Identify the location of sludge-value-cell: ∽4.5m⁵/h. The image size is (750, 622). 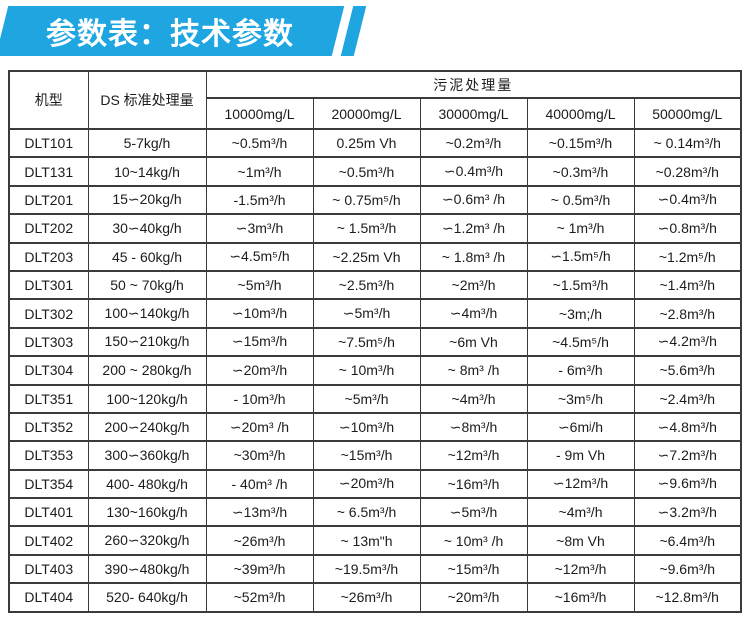
(259, 256).